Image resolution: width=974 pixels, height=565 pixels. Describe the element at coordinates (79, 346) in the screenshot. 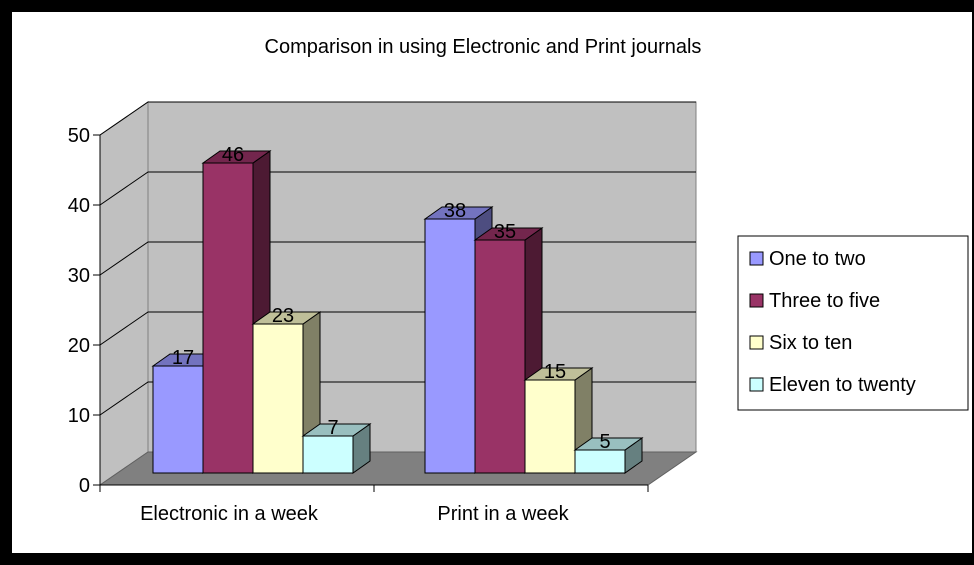

I see `y-tick-label: 20` at that location.